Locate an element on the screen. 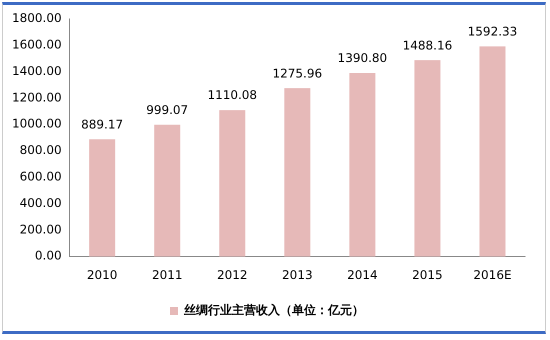 The height and width of the screenshot is (340, 550). y-tick-label: 1000.00 is located at coordinates (37, 123).